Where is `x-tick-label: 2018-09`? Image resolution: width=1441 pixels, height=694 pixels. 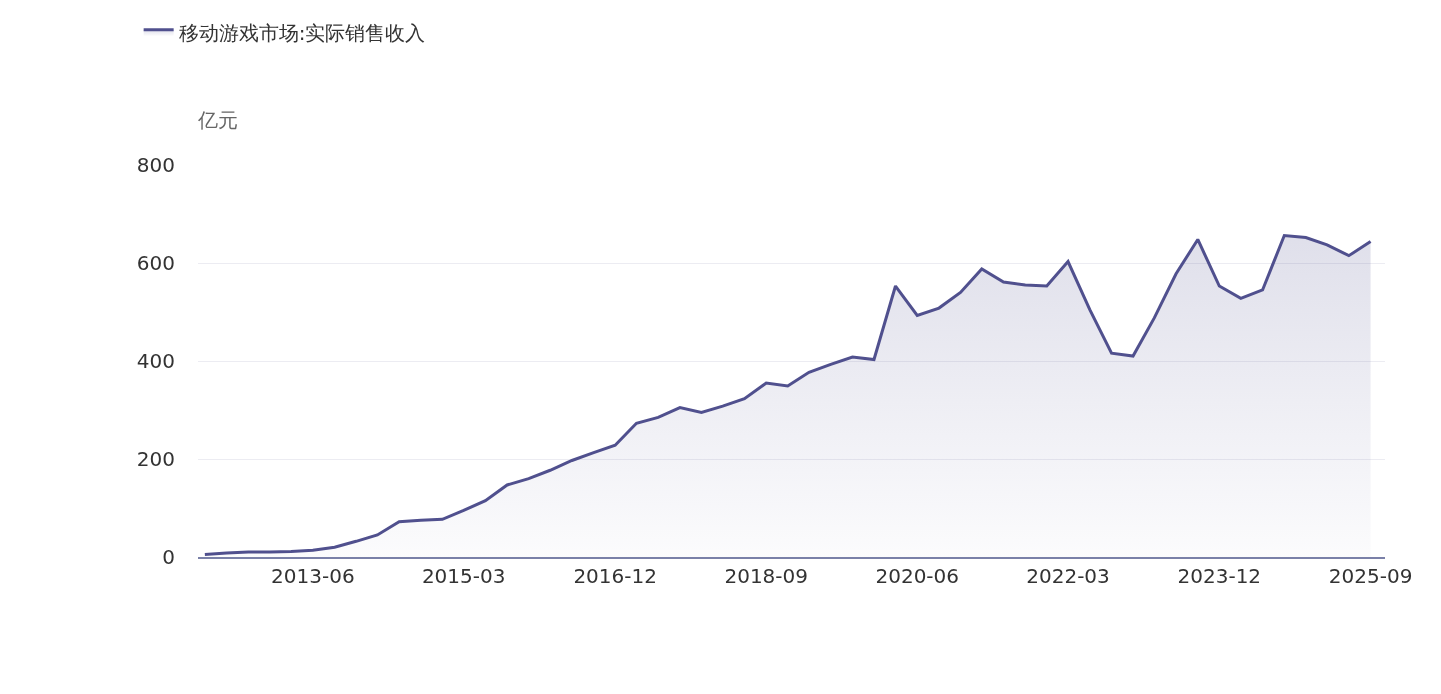
x-tick-label: 2018-09 is located at coordinates (766, 576).